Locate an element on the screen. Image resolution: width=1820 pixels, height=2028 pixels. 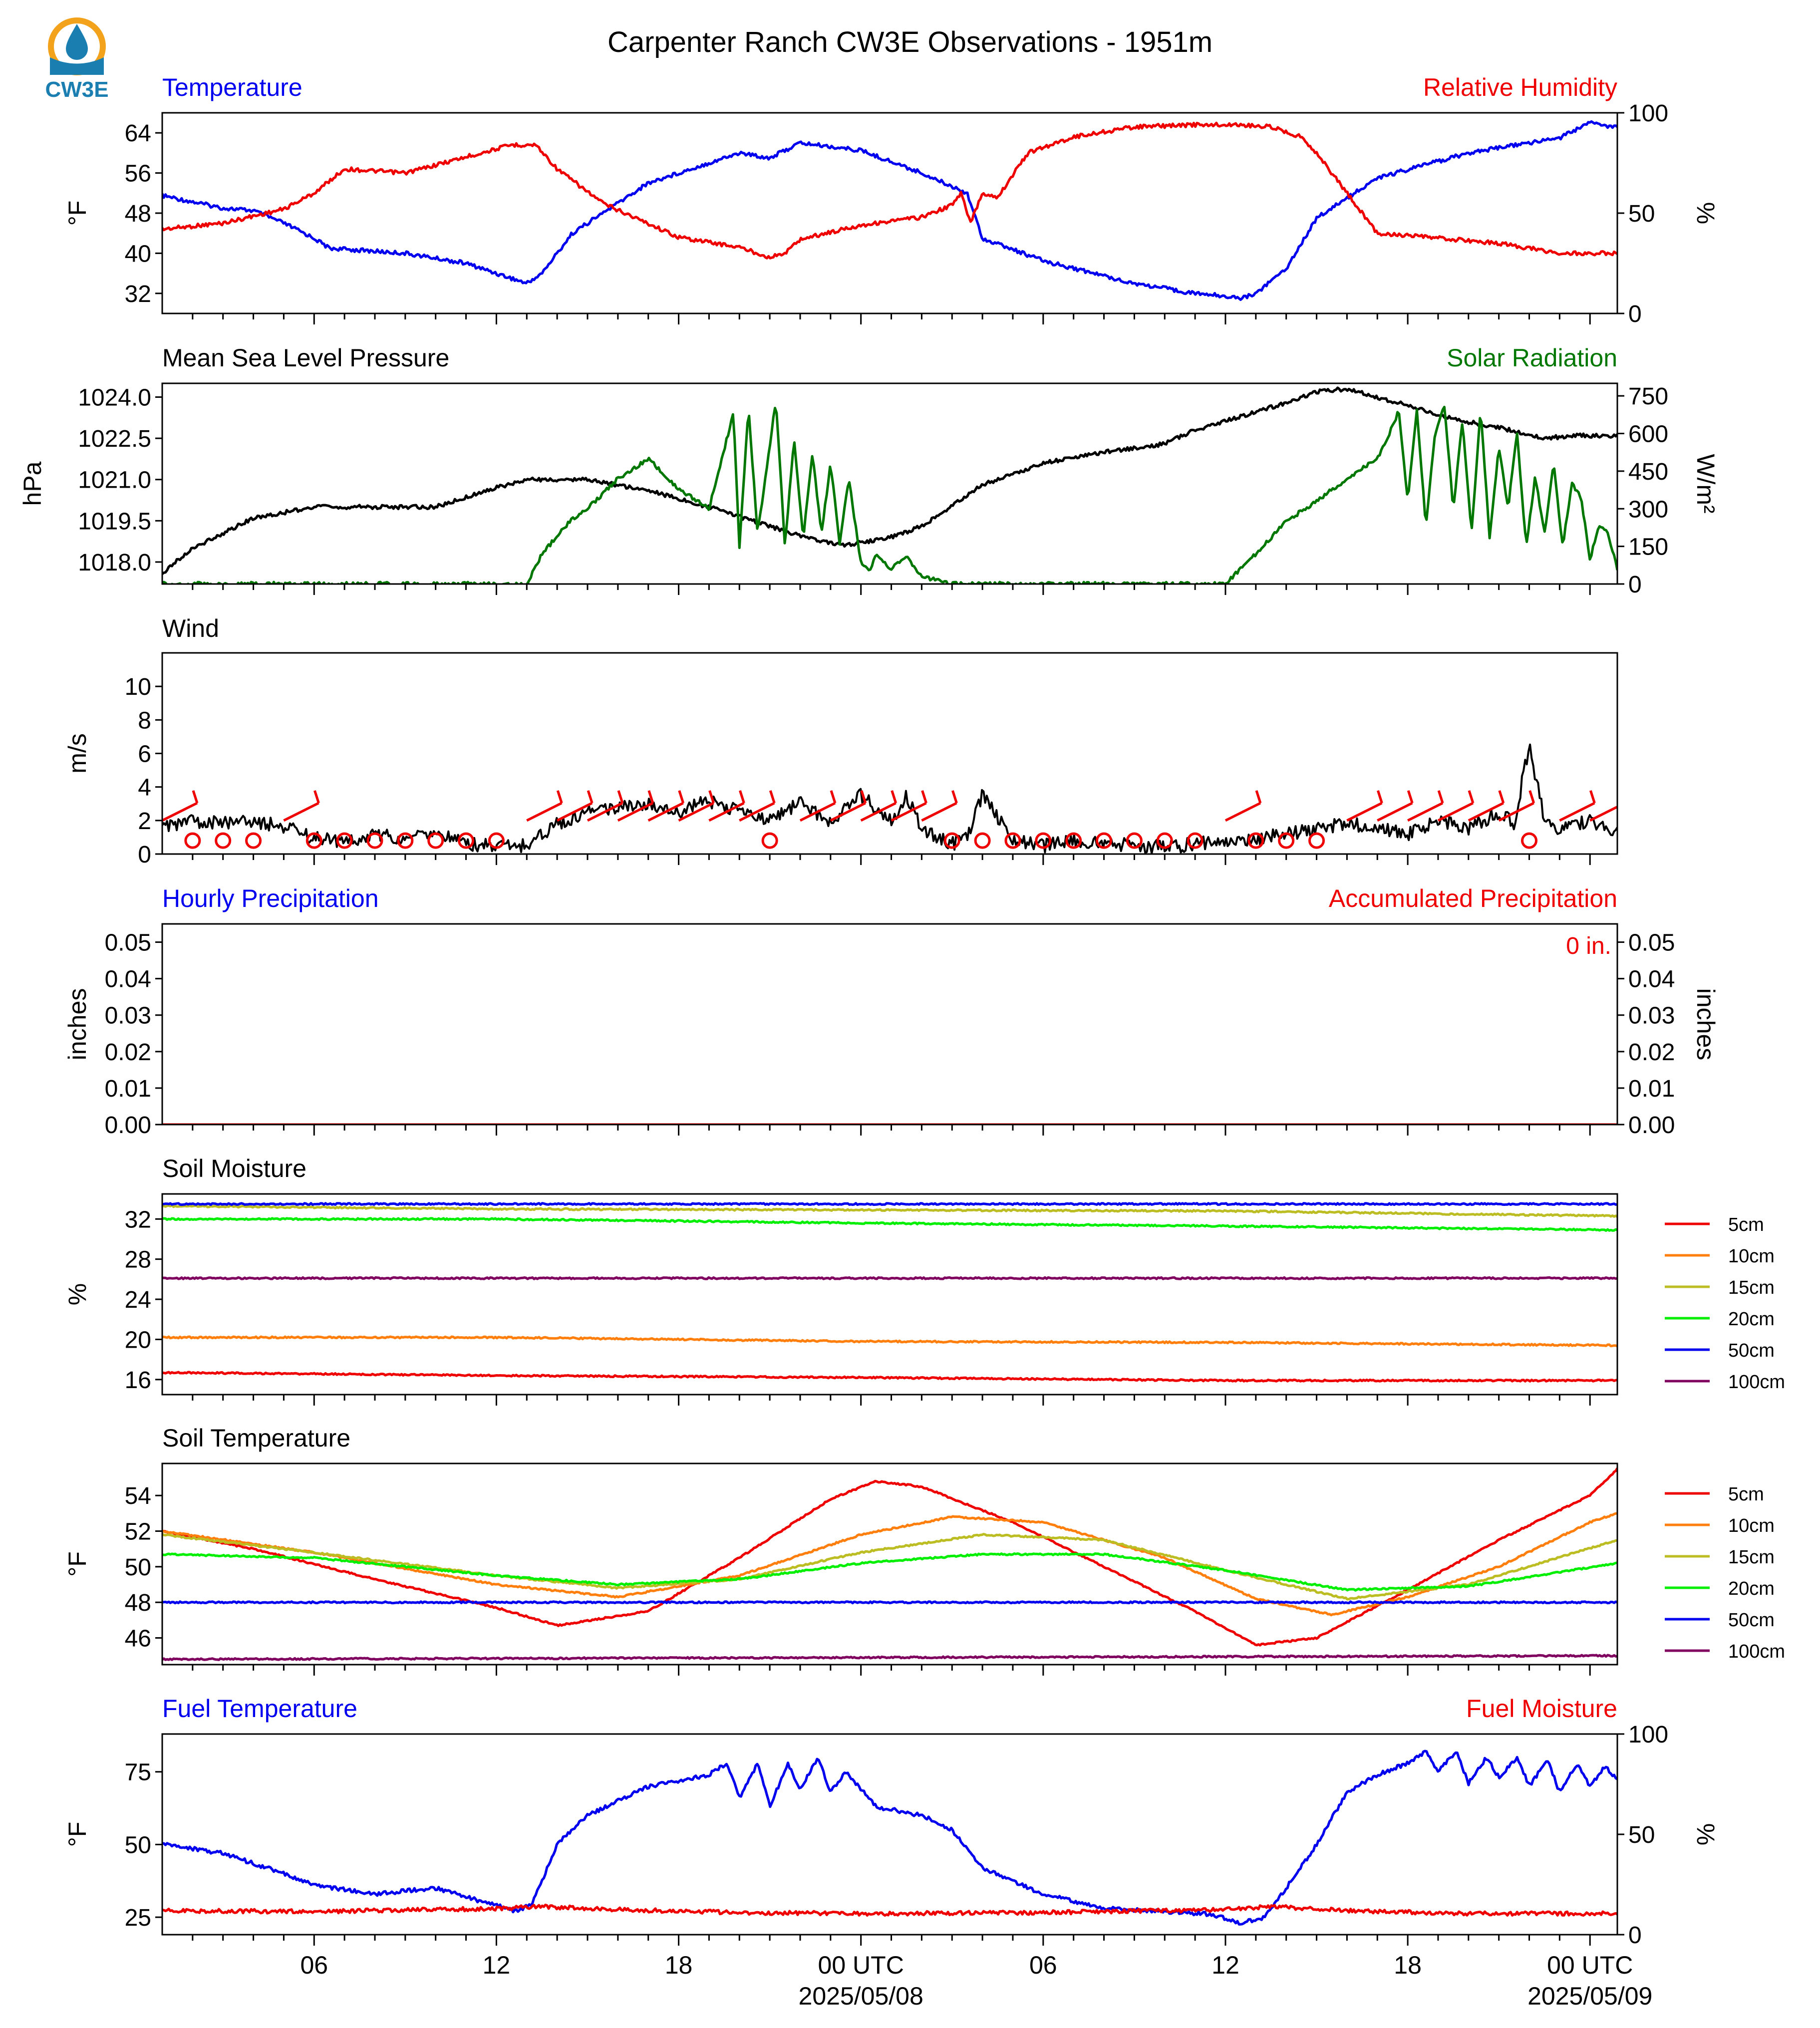
y-tick-label-right: 0.01 is located at coordinates (1651, 1089).